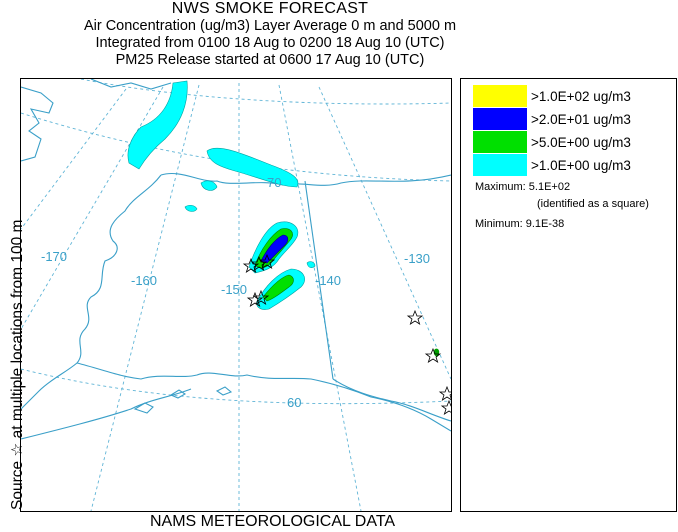  What do you see at coordinates (157, 125) in the screenshot?
I see `plume-arctic-cyan` at bounding box center [157, 125].